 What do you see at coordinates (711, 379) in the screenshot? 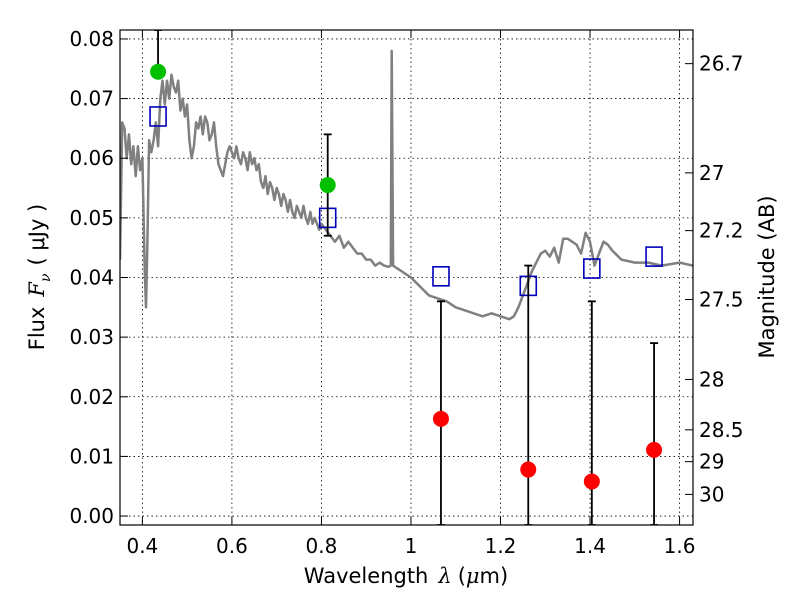
I see `y2-tick-label: 28` at bounding box center [711, 379].